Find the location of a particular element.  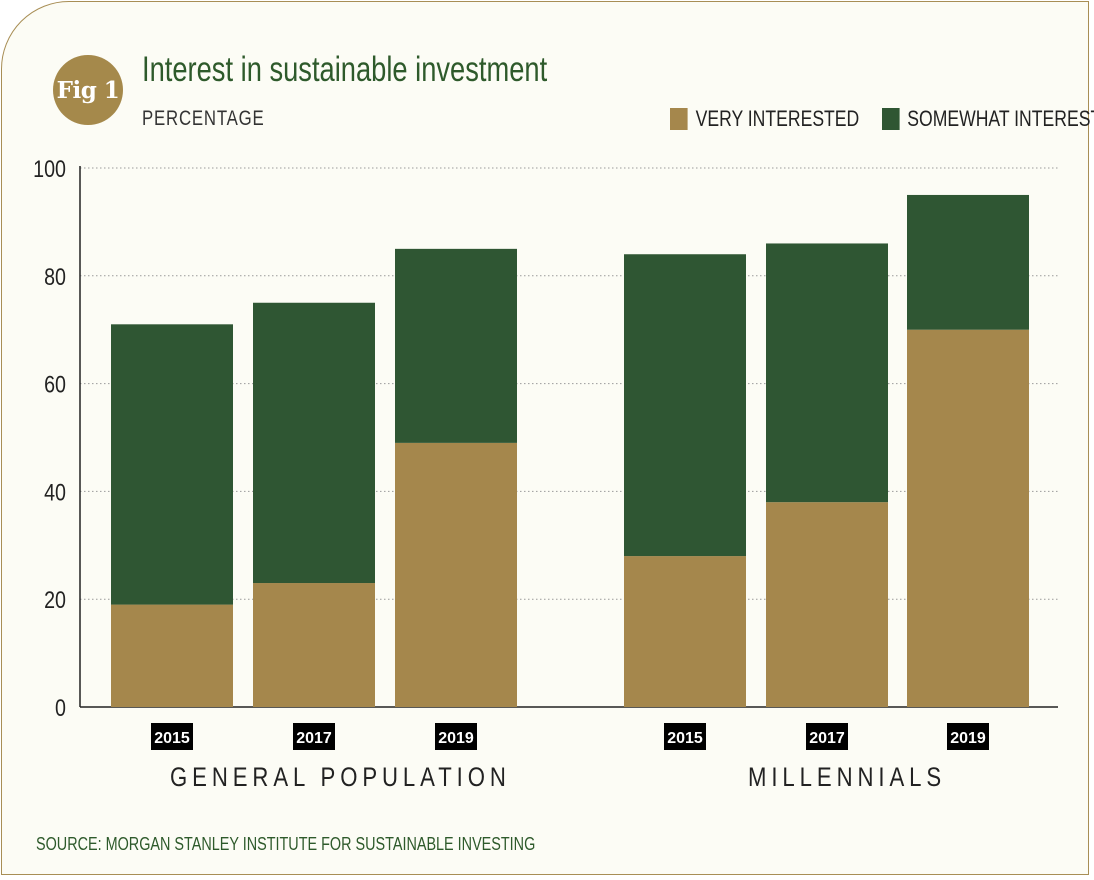

year-tag-box-0-2017 is located at coordinates (314, 736).